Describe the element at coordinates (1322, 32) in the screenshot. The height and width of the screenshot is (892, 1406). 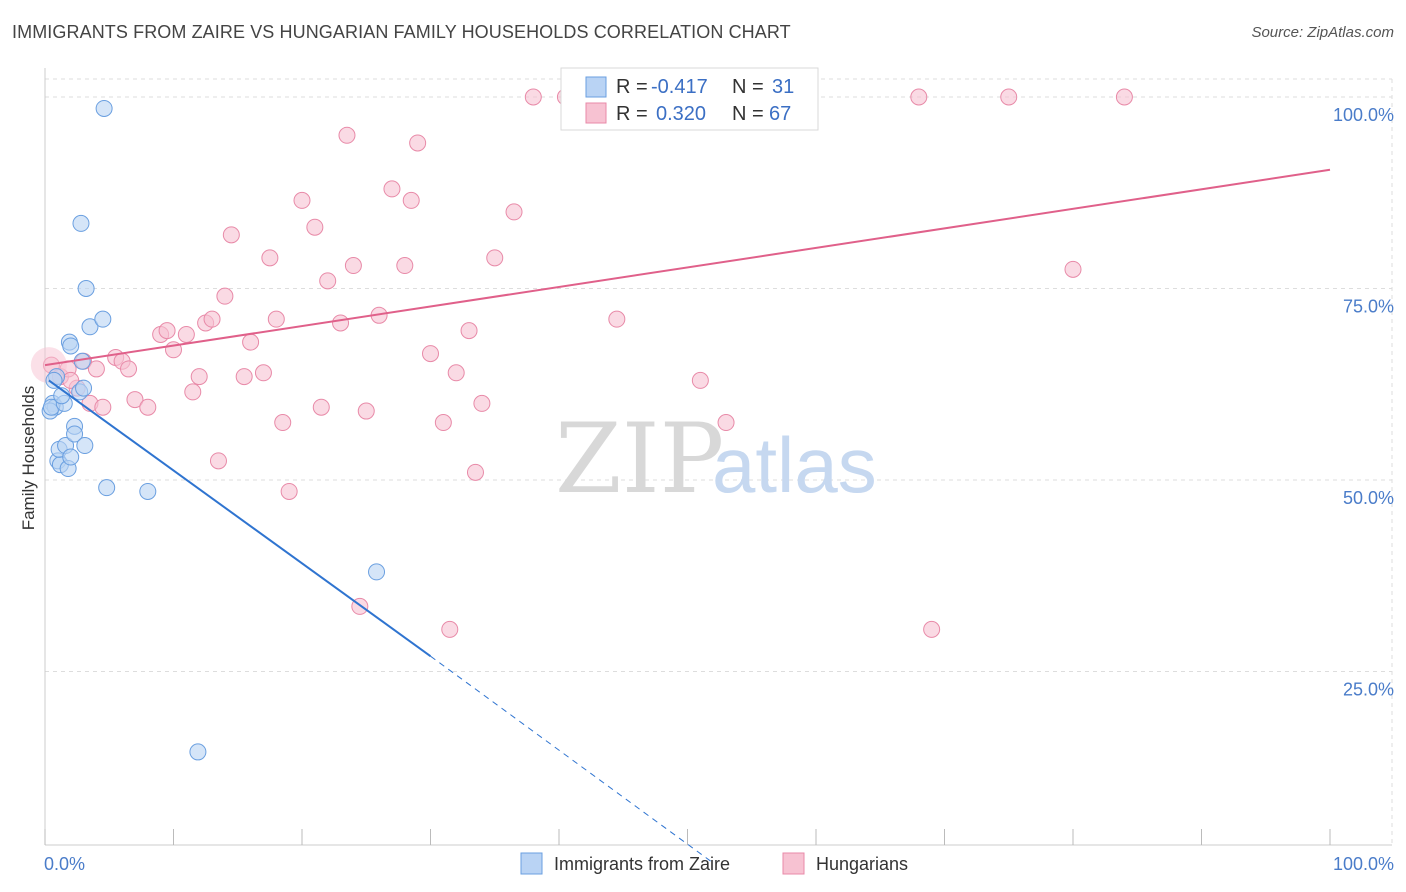
I see `chart-source: Source: ZipAtlas.com` at that location.